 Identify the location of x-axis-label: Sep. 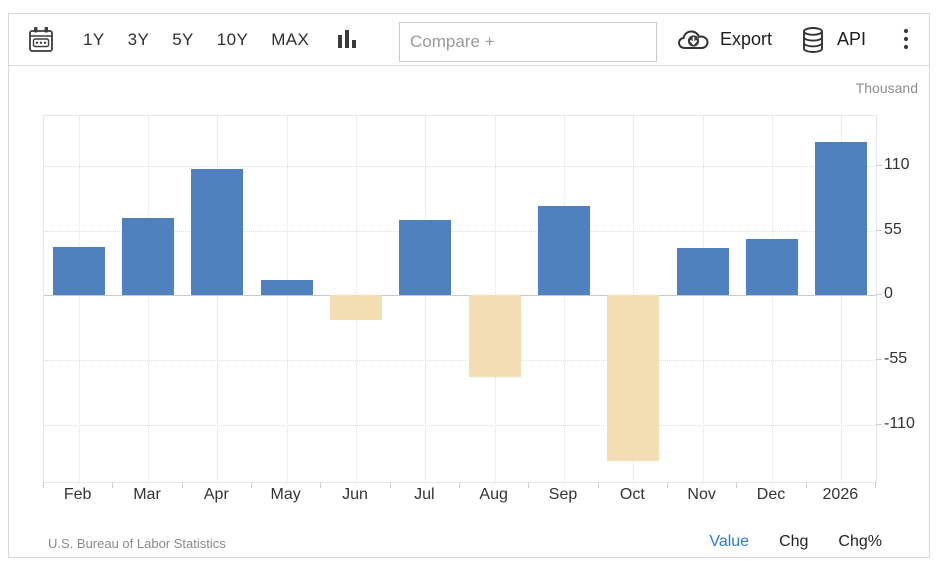
(563, 494).